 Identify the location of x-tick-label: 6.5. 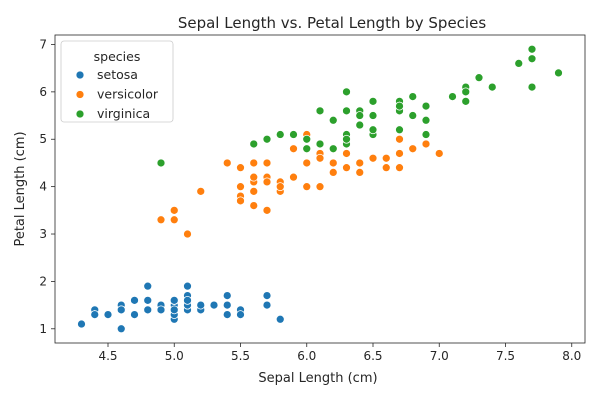
(372, 356).